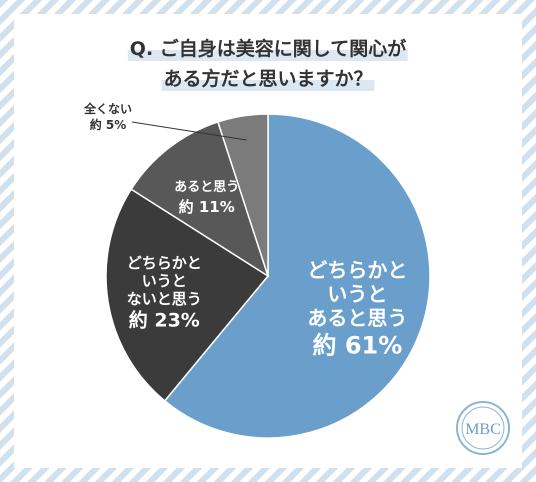 Image resolution: width=536 pixels, height=482 pixels. I want to click on logo: MBC, so click(483, 429).